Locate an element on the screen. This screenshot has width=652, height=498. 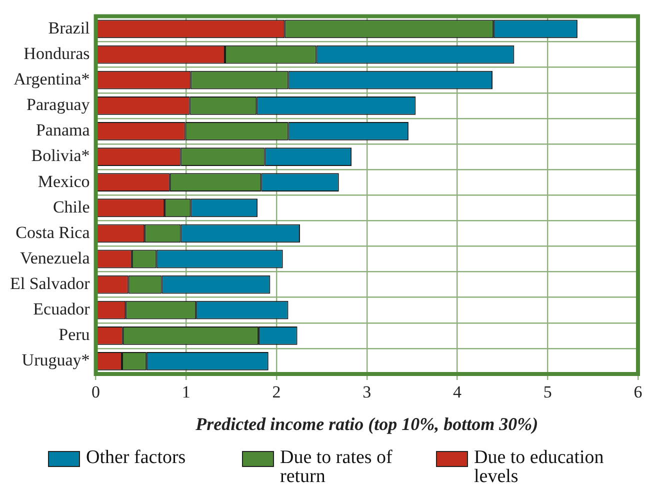
x-tick-label: 1 is located at coordinates (186, 392).